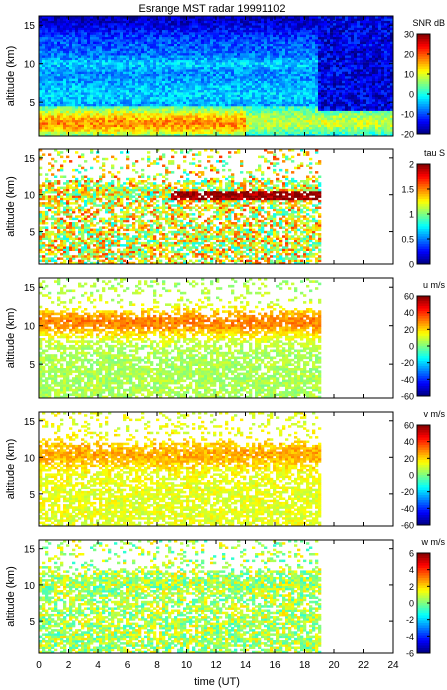 The image size is (447, 690). Describe the element at coordinates (411, 215) in the screenshot. I see `colorbar-tick-label: 1` at that location.